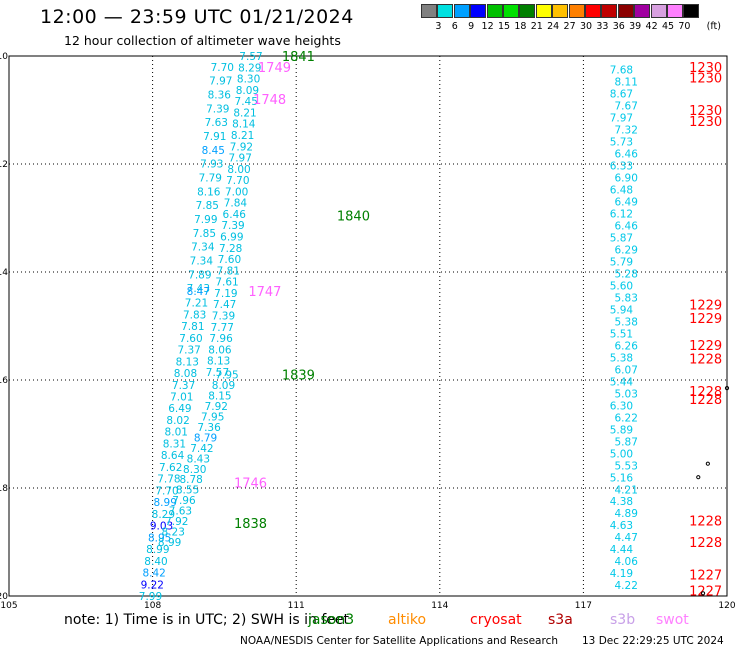 The height and width of the screenshot is (650, 740). What do you see at coordinates (237, 181) in the screenshot?
I see `wave-height-value: 7.70` at bounding box center [237, 181].